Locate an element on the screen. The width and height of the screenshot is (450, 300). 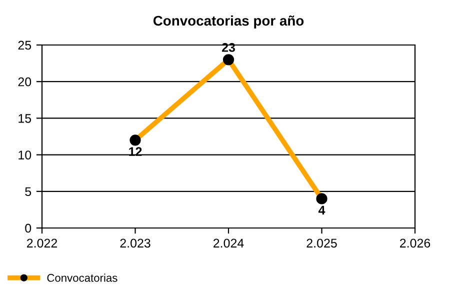
y-tick-label: 25 is located at coordinates (25, 45).